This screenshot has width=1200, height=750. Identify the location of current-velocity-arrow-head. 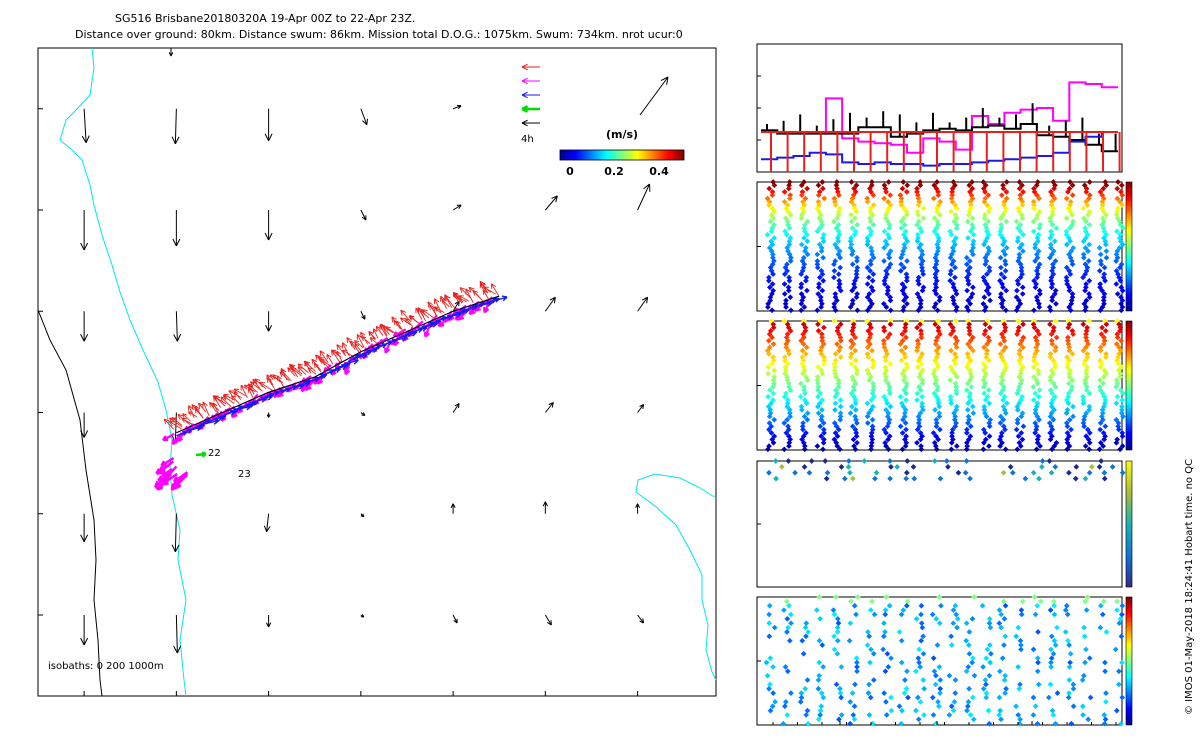
(504, 298).